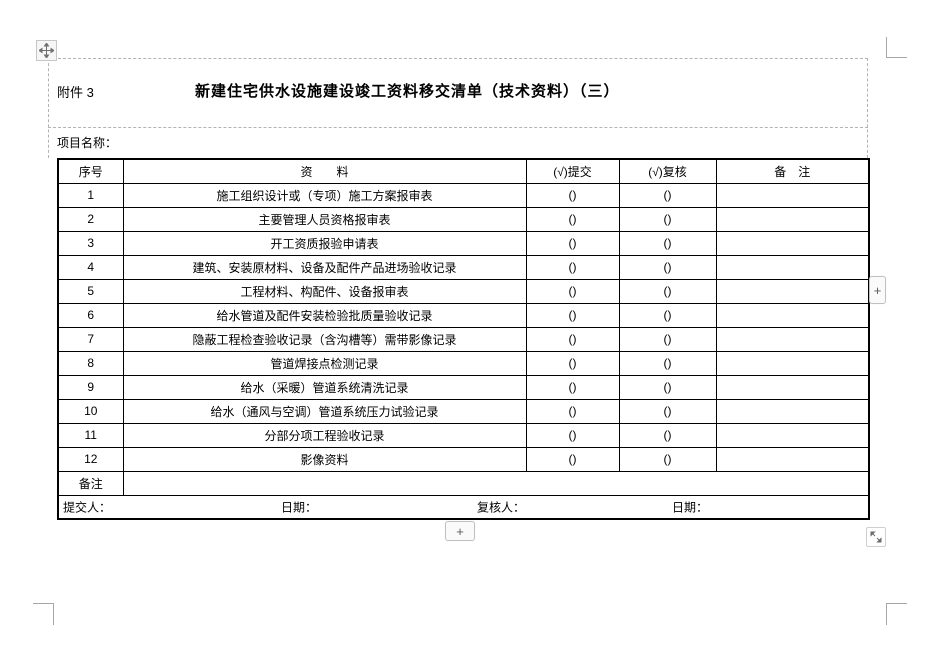 This screenshot has height=665, width=939. Describe the element at coordinates (463, 507) in the screenshot. I see `signature-cell: 提交人： 日期： 复核人： 日期：` at that location.